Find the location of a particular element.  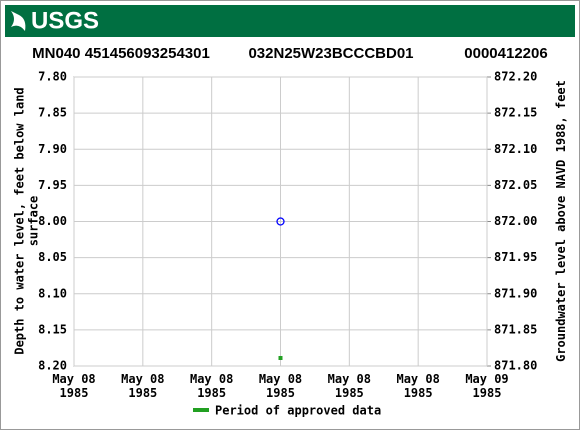

y2-tick-label: 872.15 is located at coordinates (515, 113).